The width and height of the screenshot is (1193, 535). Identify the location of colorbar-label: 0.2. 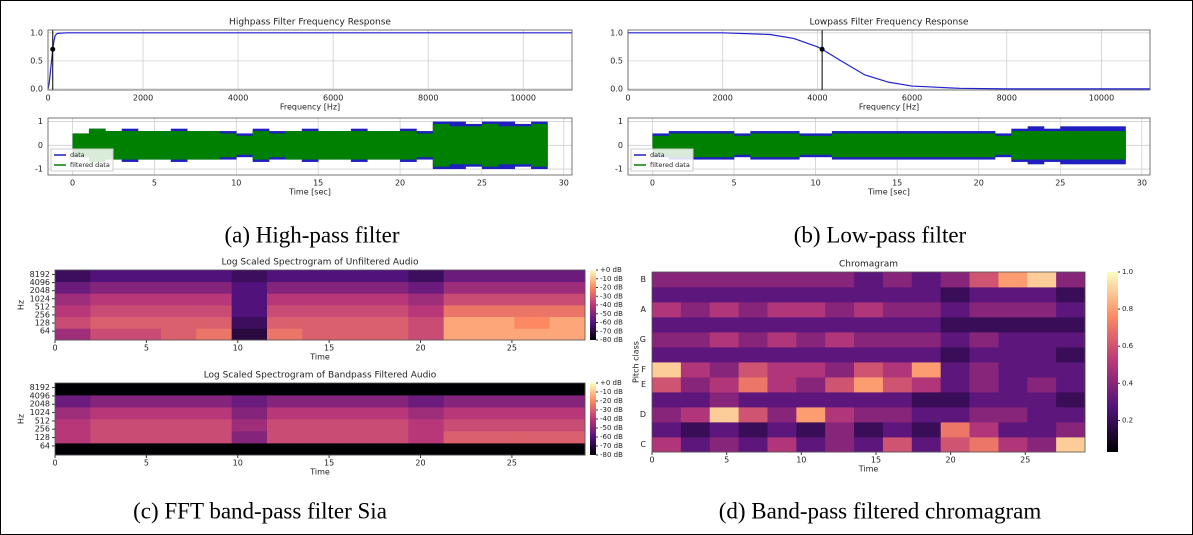
(1127, 420).